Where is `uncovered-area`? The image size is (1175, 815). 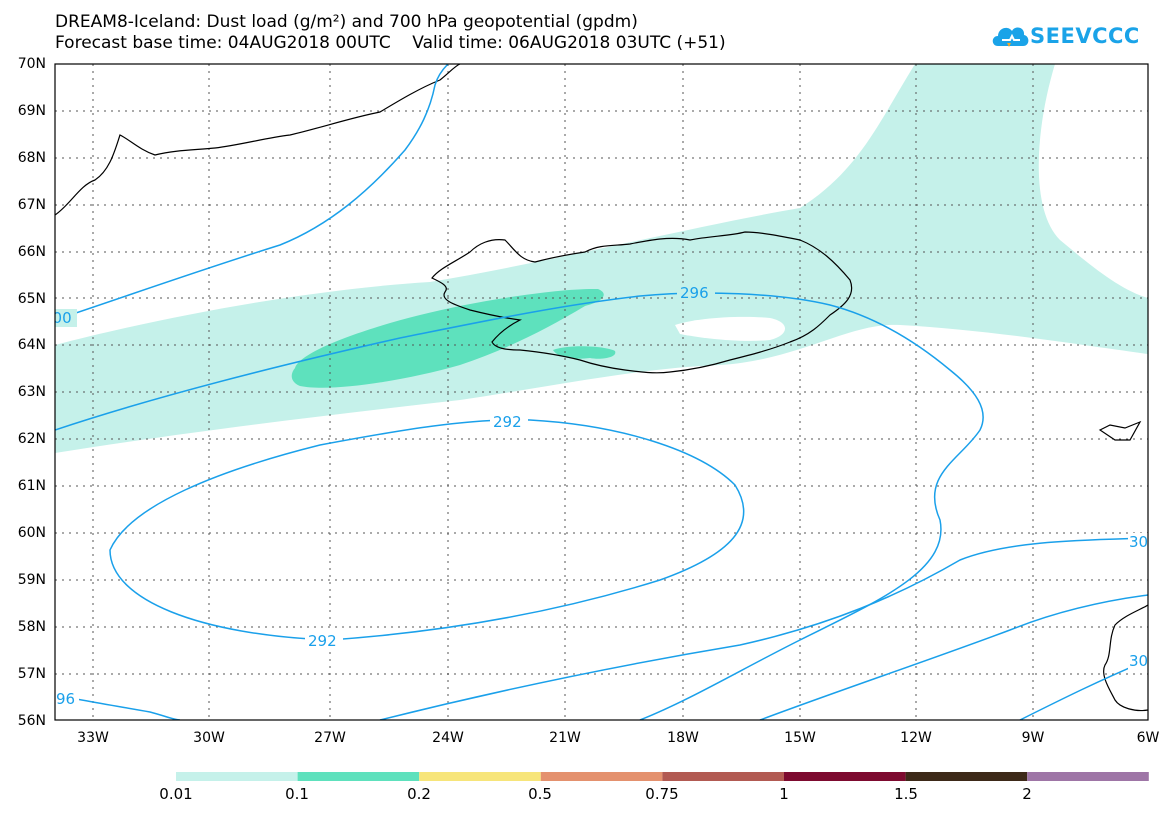 uncovered-area is located at coordinates (730, 328).